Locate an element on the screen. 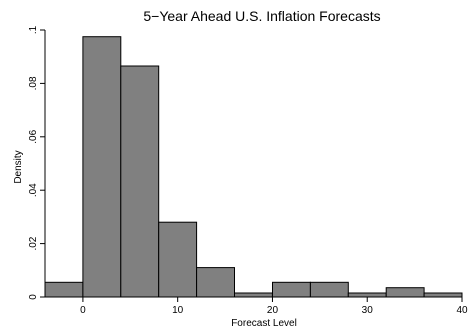 This screenshot has width=469, height=333. y-tick-label: .02 is located at coordinates (33, 243).